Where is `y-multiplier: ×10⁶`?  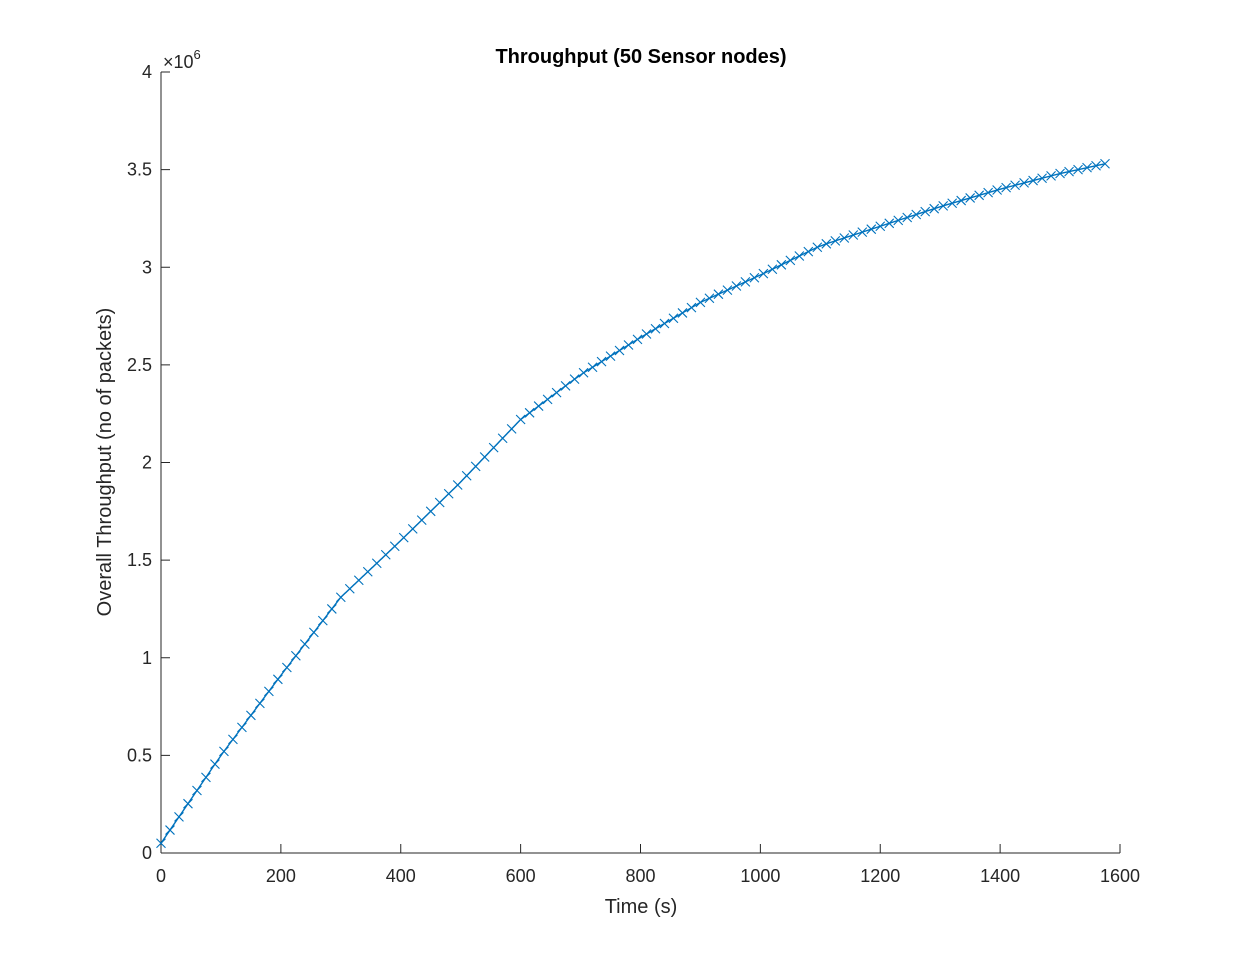 y-multiplier: ×10⁶ is located at coordinates (182, 59).